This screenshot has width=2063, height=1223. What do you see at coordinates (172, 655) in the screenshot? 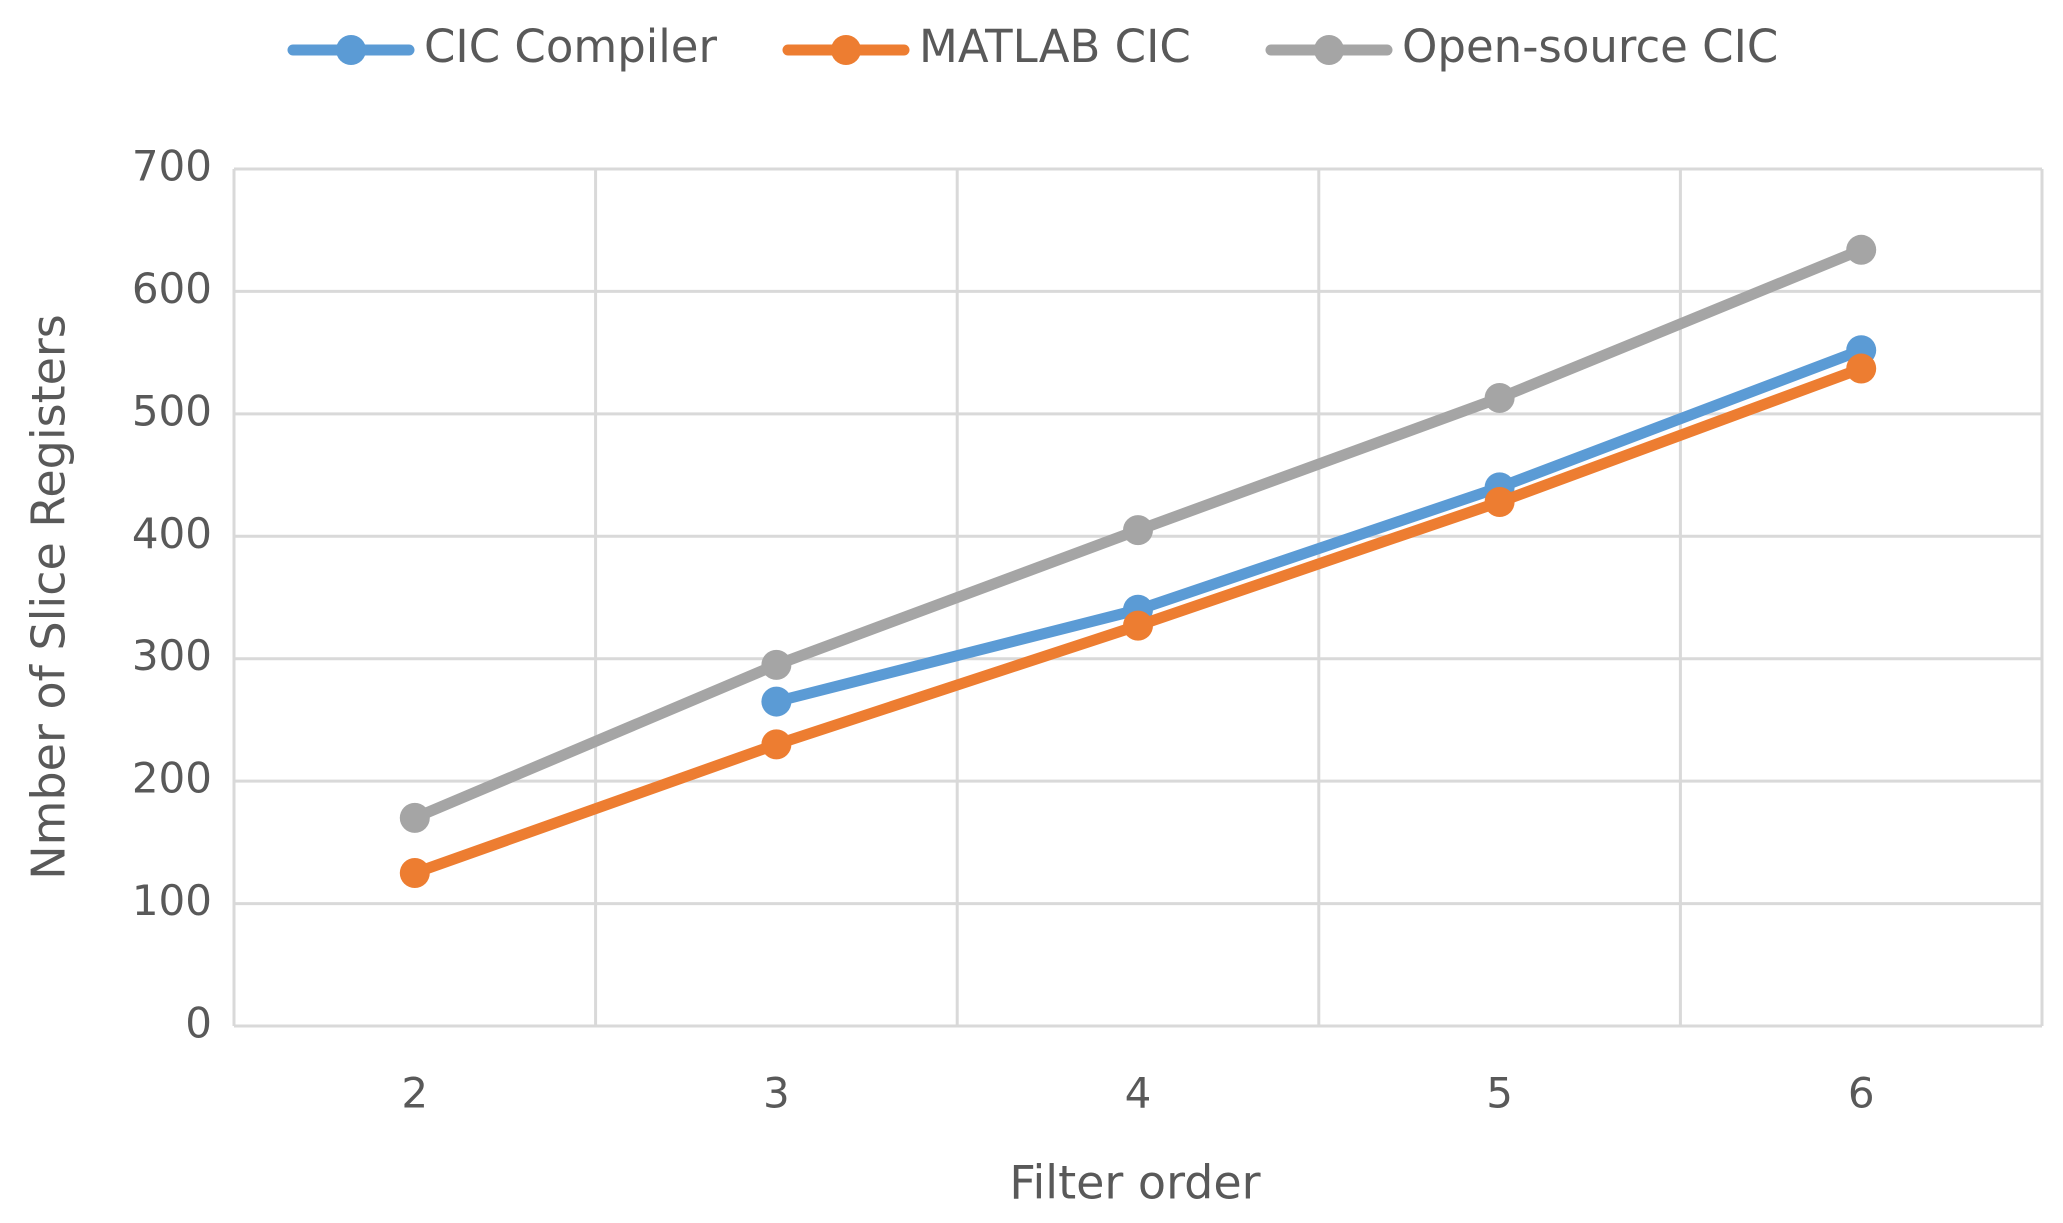
I see `y-tick-label: 300` at bounding box center [172, 655].